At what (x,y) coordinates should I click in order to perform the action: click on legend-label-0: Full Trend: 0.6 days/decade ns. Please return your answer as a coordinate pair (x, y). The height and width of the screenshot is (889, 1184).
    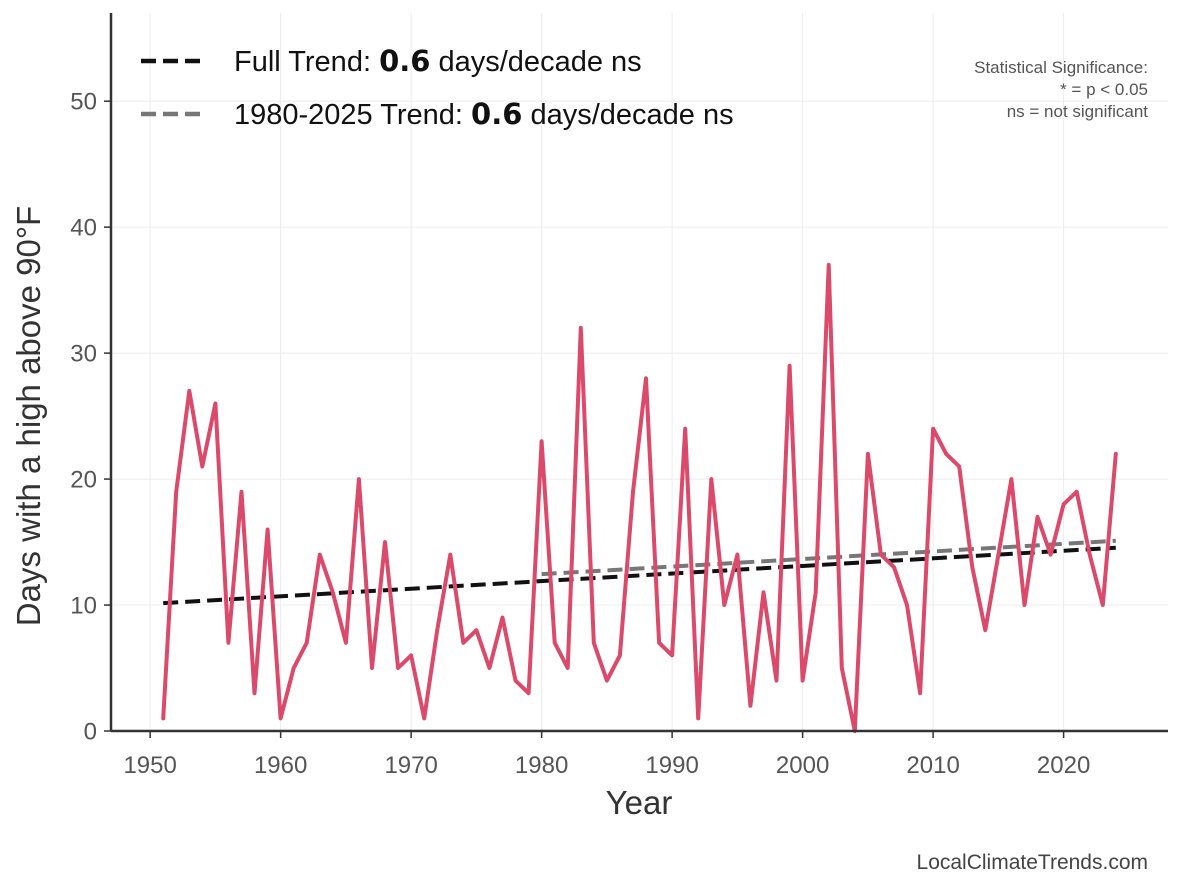
    Looking at the image, I should click on (438, 61).